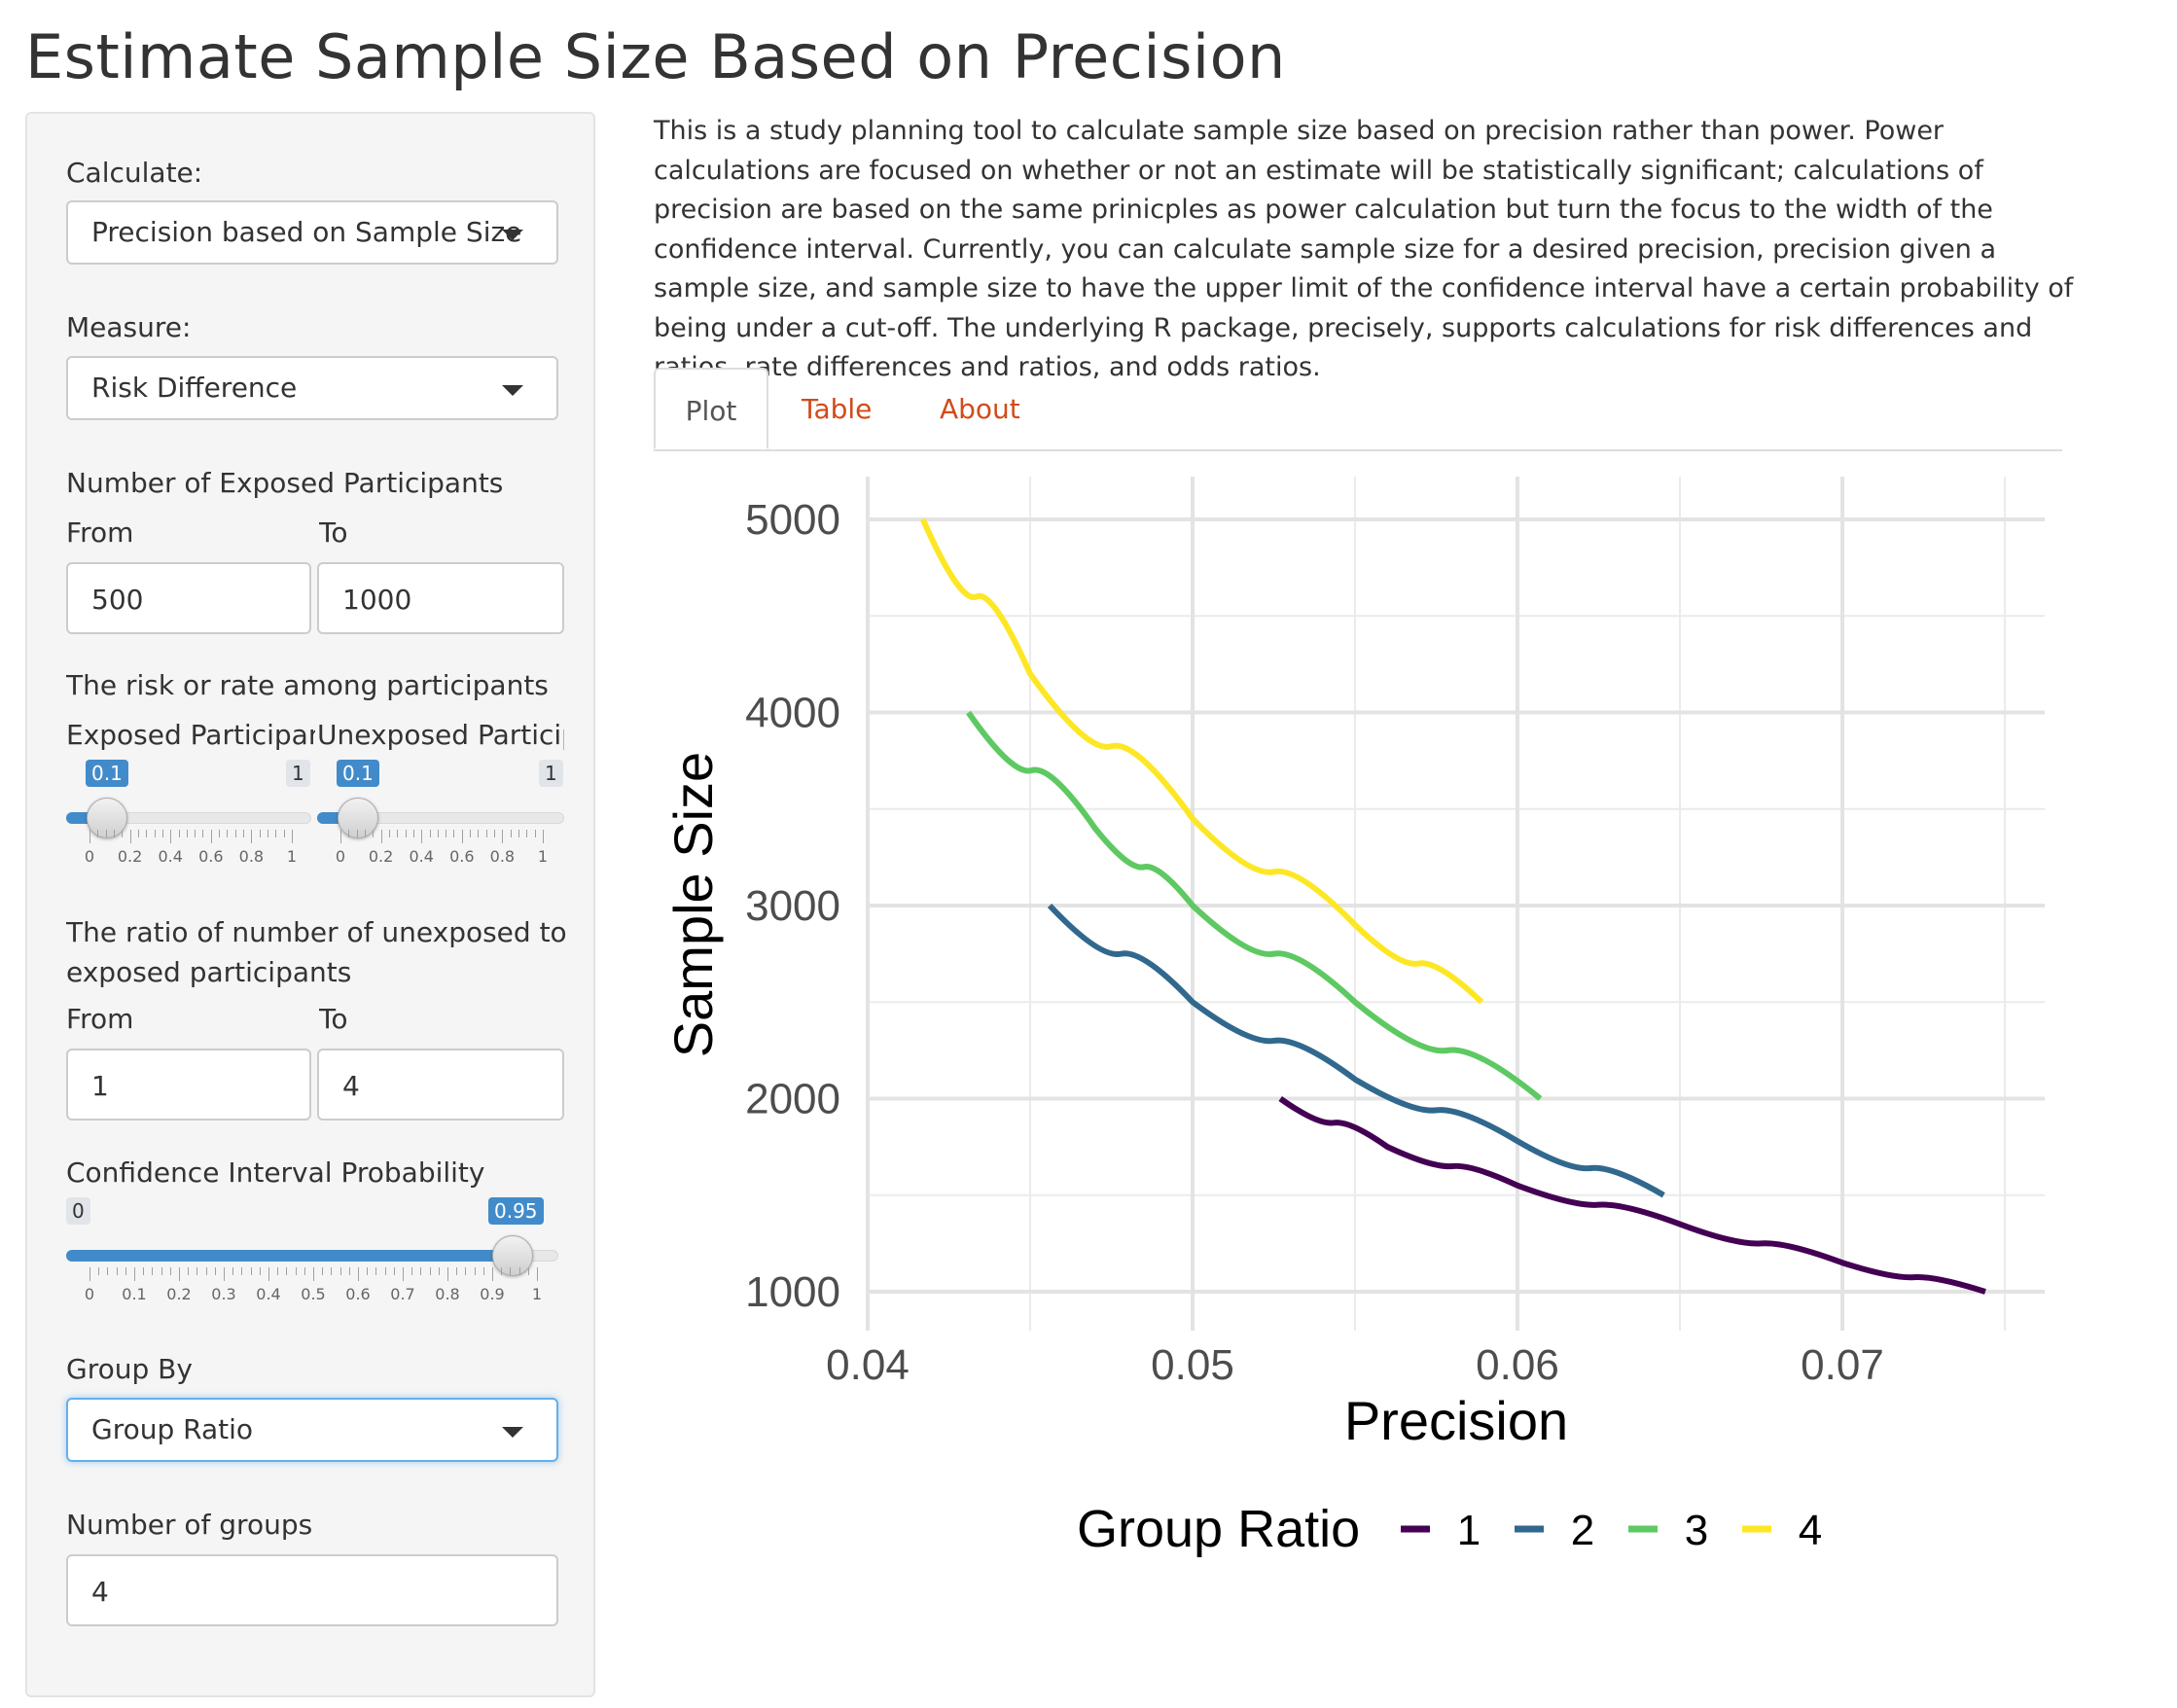 Image resolution: width=2177 pixels, height=1708 pixels. I want to click on exposed-from-value: 500, so click(118, 600).